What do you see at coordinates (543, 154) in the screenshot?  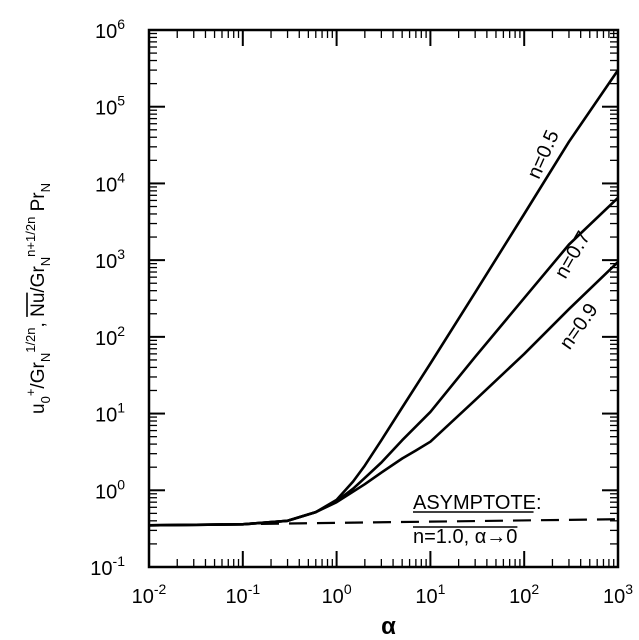 I see `annotation-n05: n=0.5` at bounding box center [543, 154].